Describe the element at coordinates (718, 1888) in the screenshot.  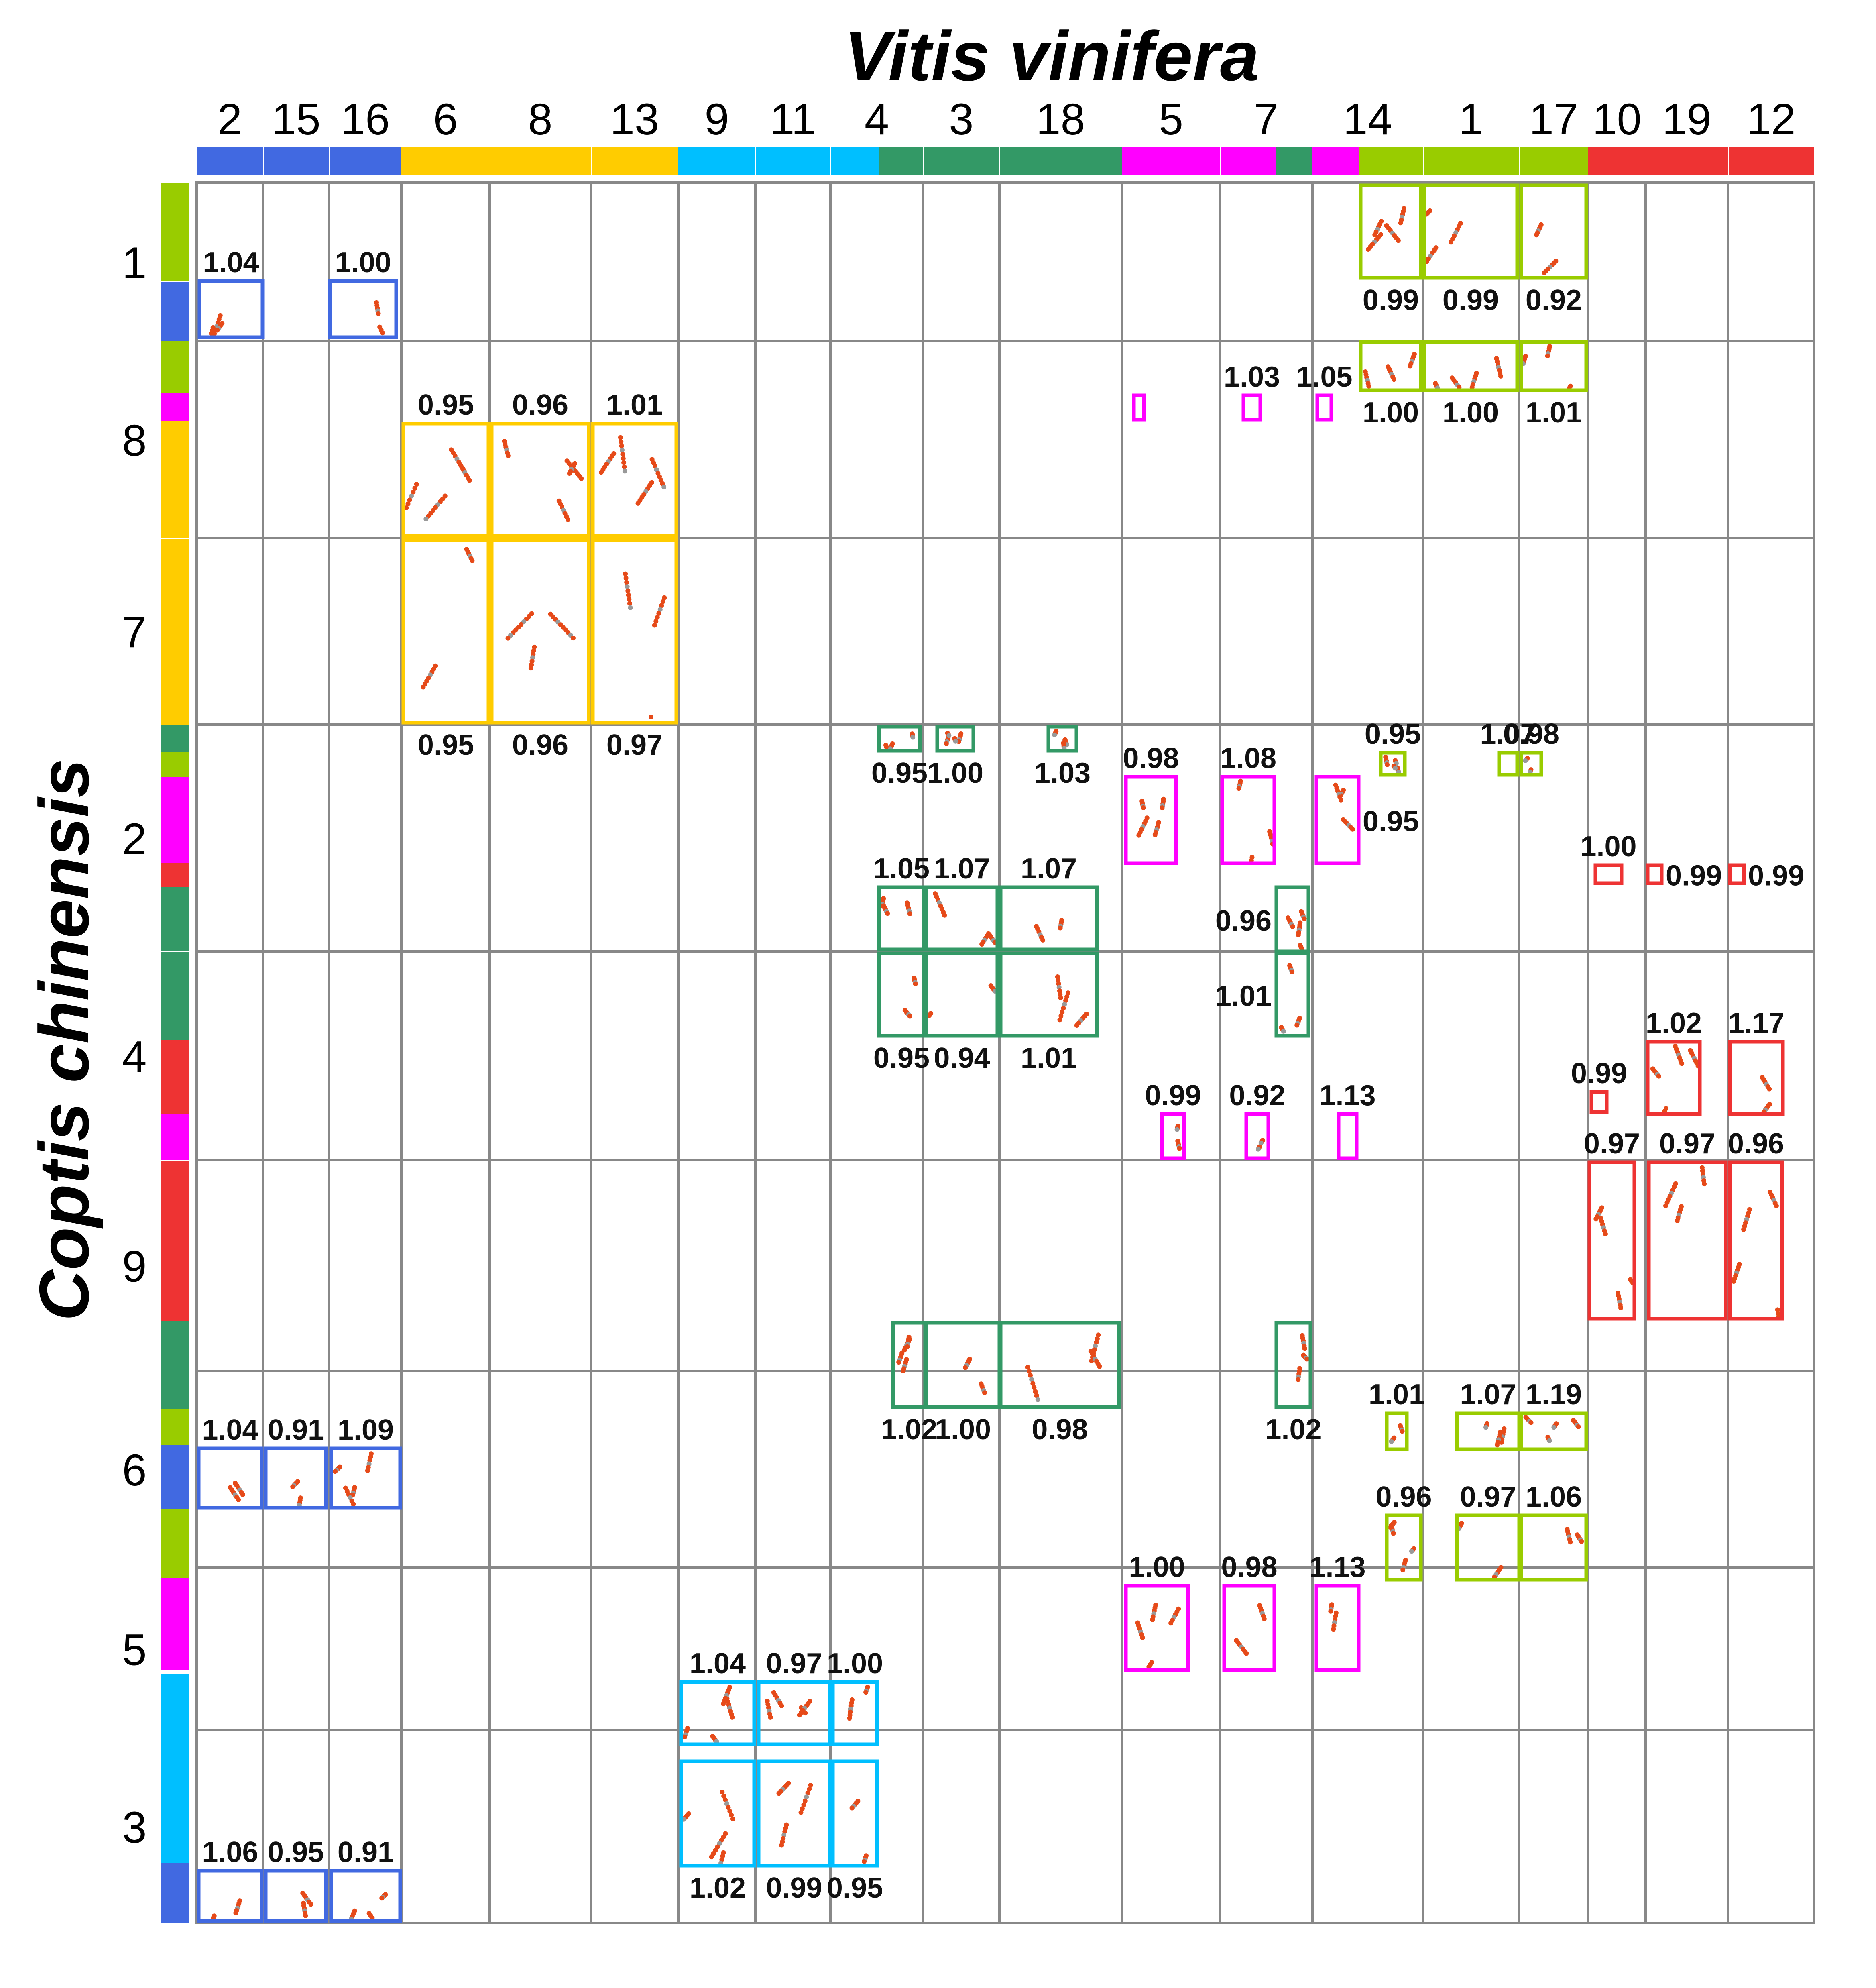
I see `ratio-label: 1.02` at that location.